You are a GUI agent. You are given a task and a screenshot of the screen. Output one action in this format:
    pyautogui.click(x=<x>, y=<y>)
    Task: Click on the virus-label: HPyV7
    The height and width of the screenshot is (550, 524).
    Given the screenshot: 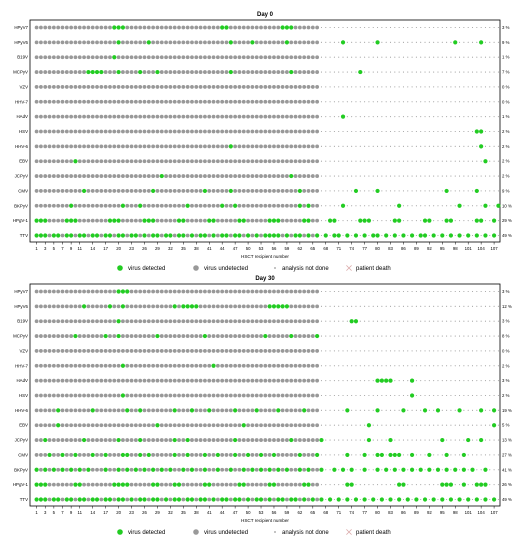 What is the action you would take?
    pyautogui.click(x=21, y=27)
    